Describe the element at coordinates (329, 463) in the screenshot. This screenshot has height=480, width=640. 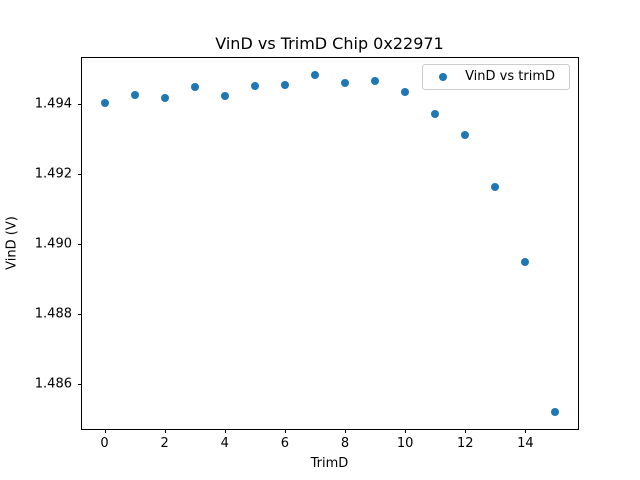
I see `x-axis-label: TrimD` at that location.